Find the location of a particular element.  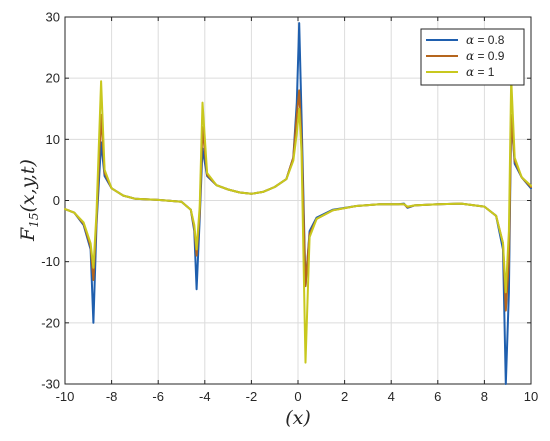

legend-label-3: α = 1 is located at coordinates (480, 72).